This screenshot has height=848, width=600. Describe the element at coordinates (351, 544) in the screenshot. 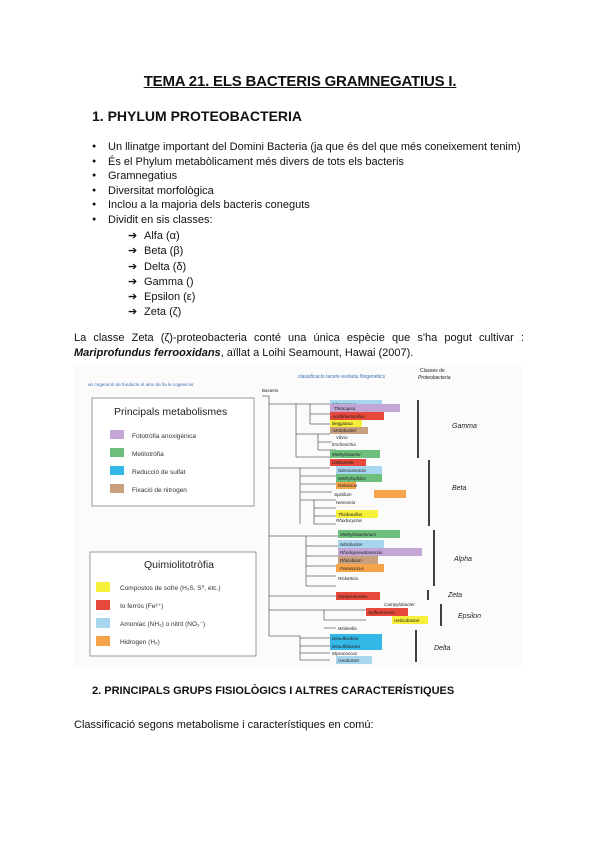

I see `taxon-label: Nitrobacter` at that location.